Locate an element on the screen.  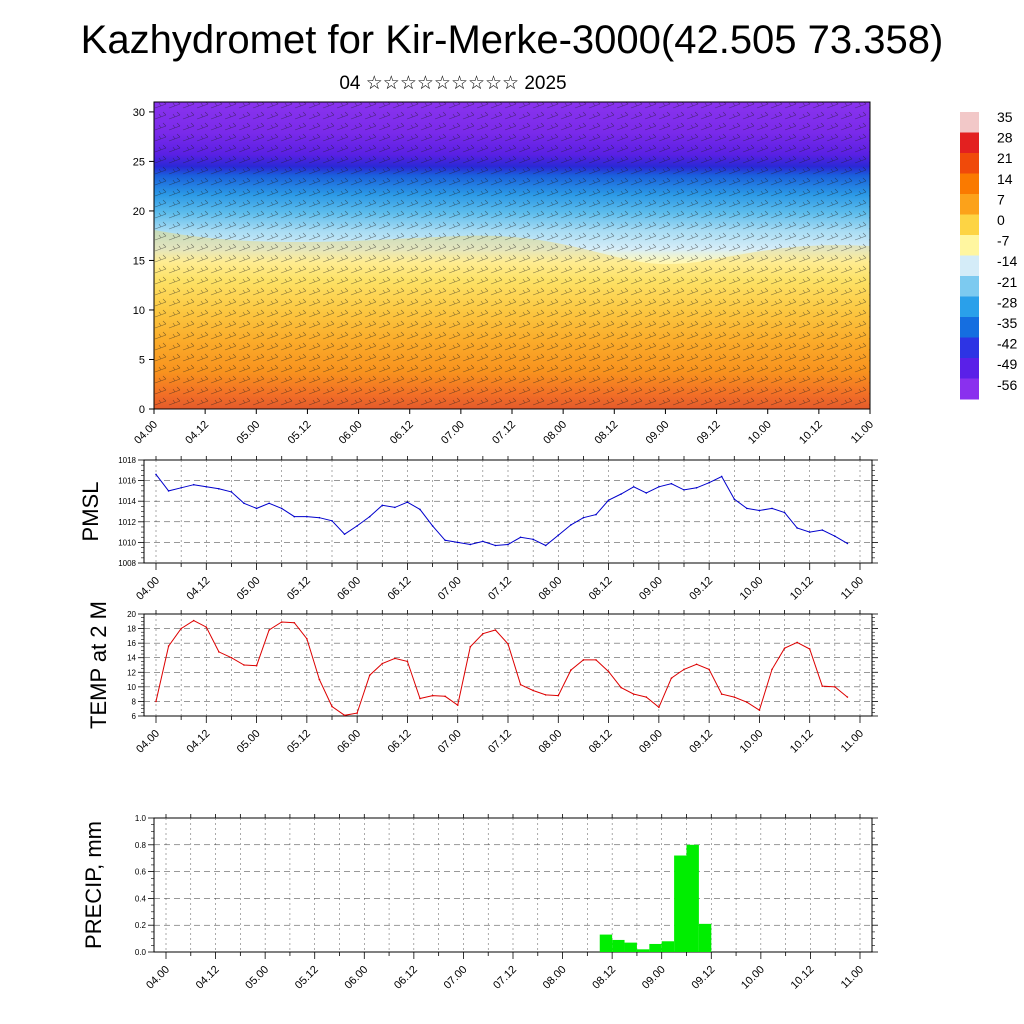
y-tick-label: 8 is located at coordinates (134, 701).